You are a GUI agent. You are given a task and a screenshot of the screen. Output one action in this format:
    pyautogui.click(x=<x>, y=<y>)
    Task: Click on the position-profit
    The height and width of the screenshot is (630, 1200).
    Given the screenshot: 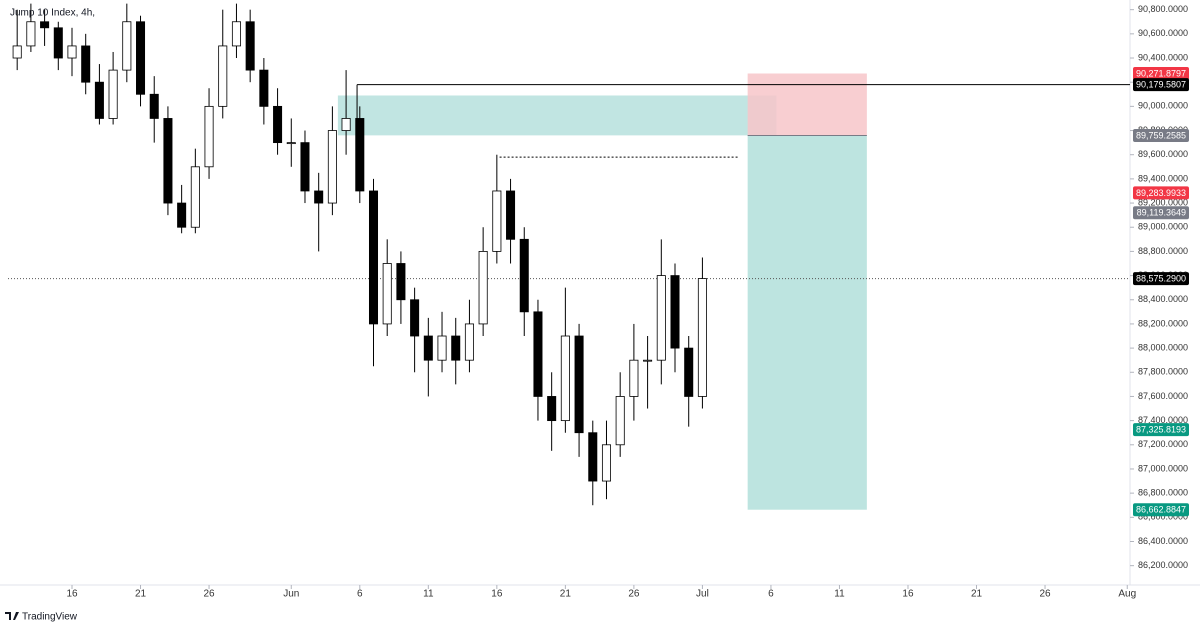 What is the action you would take?
    pyautogui.click(x=807, y=322)
    